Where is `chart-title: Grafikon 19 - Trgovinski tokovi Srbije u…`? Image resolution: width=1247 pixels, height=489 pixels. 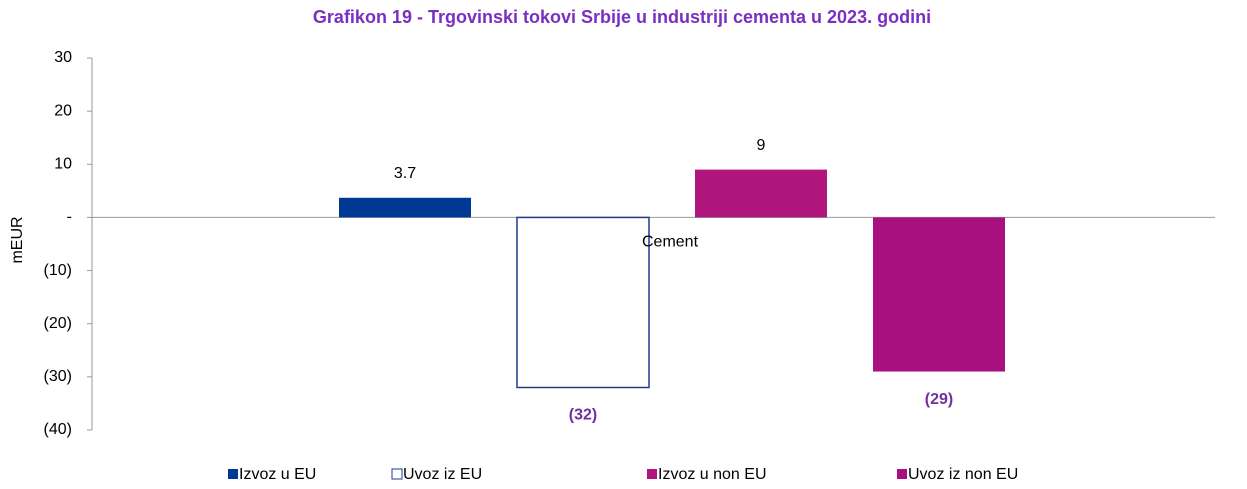 chart-title: Grafikon 19 - Trgovinski tokovi Srbije u… is located at coordinates (622, 17).